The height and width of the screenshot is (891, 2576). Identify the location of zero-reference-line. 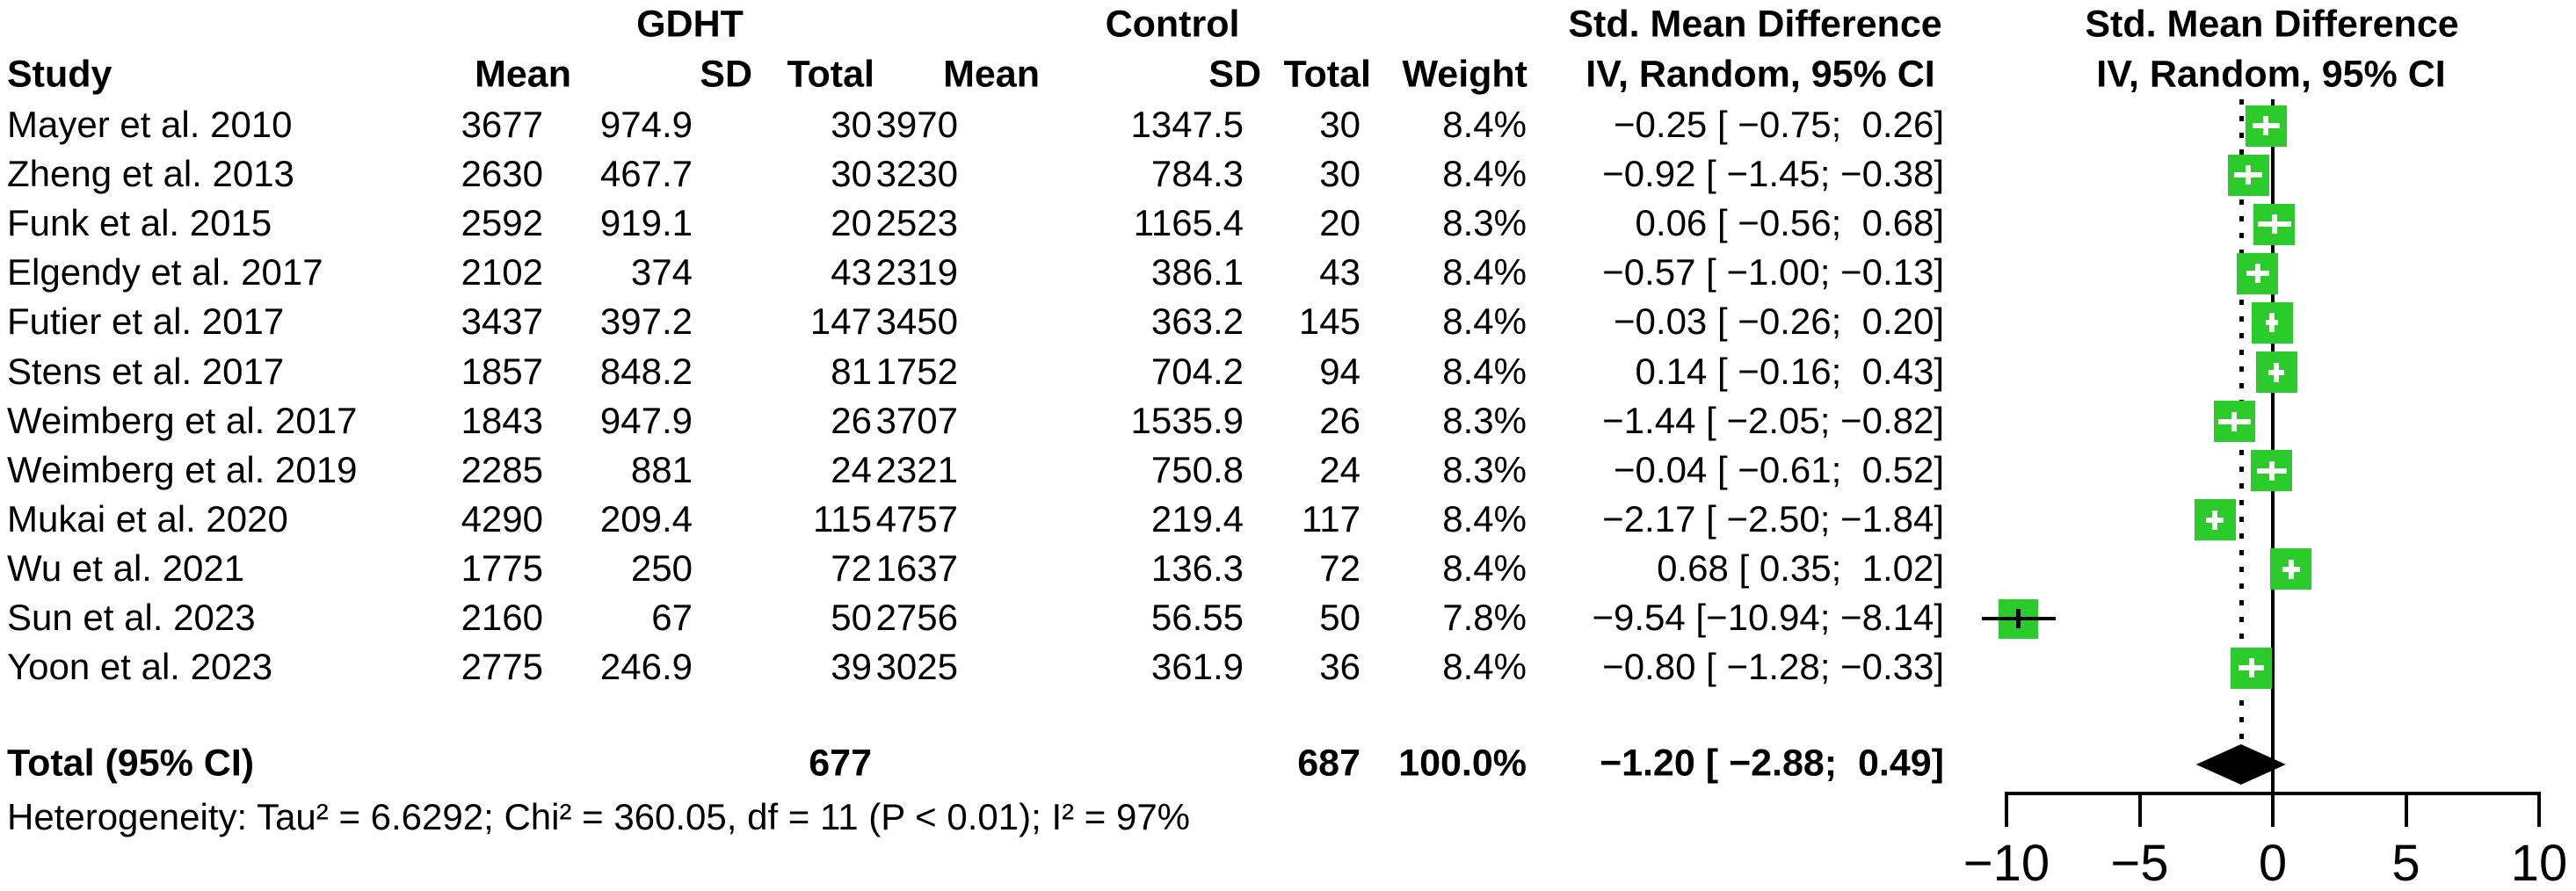
(2273, 446).